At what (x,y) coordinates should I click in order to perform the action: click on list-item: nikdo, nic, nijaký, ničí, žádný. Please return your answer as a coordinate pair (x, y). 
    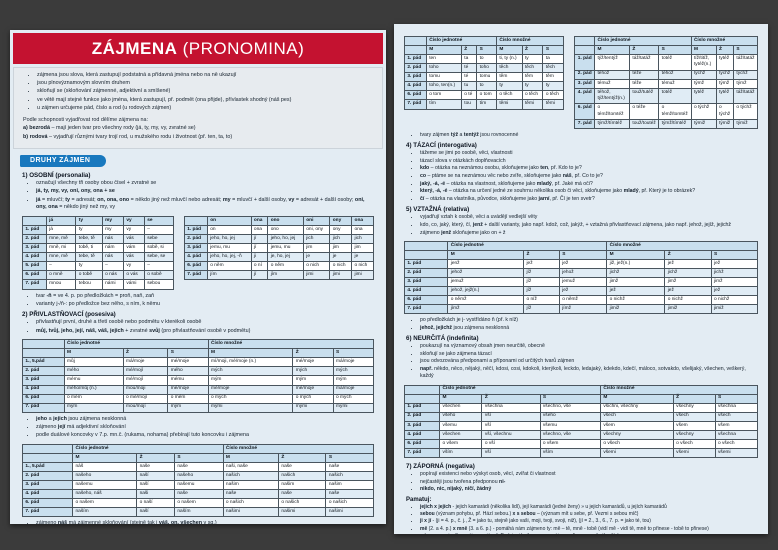
    Looking at the image, I should click on (588, 489).